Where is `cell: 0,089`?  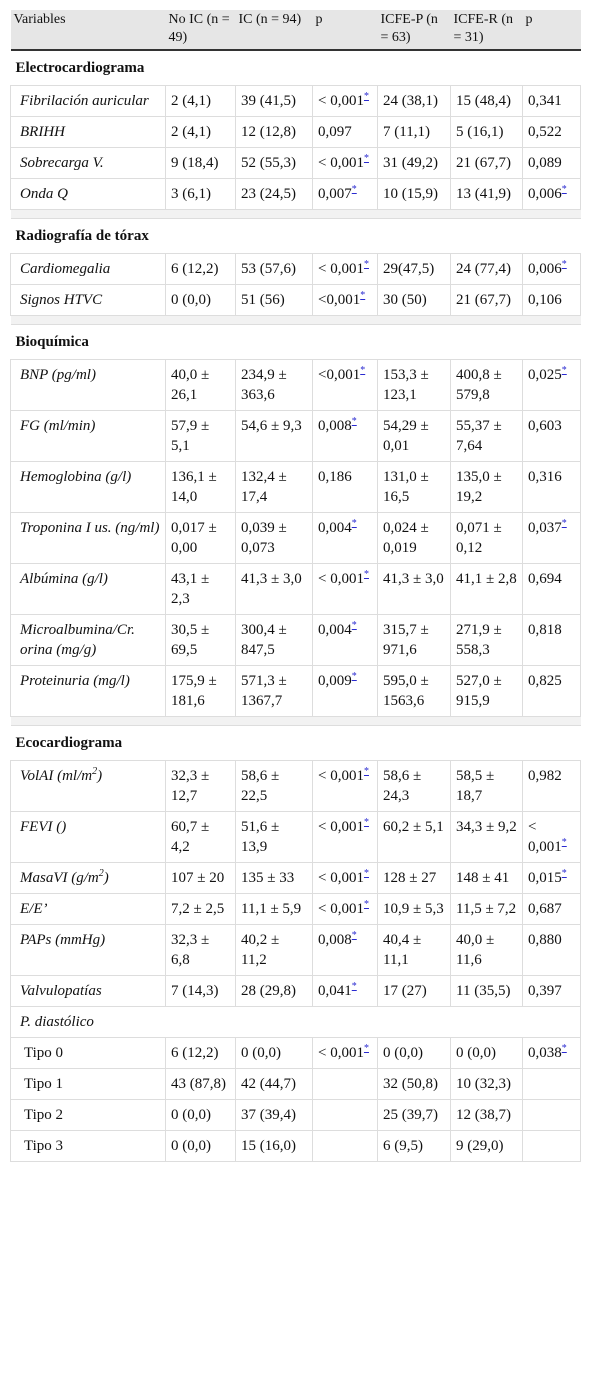 cell: 0,089 is located at coordinates (551, 163).